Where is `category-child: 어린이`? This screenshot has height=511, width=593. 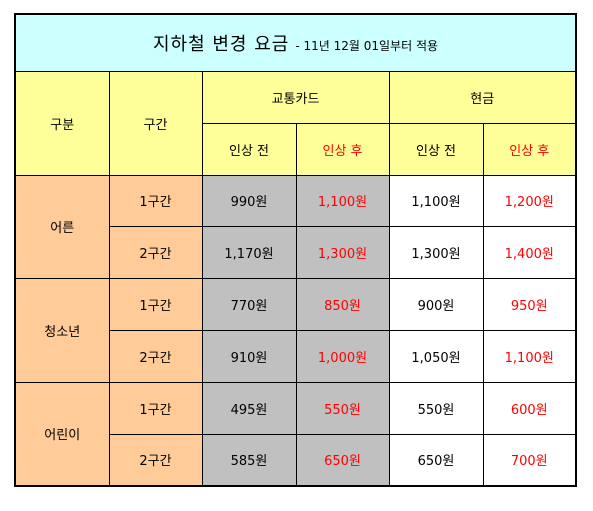 category-child: 어린이 is located at coordinates (62, 434).